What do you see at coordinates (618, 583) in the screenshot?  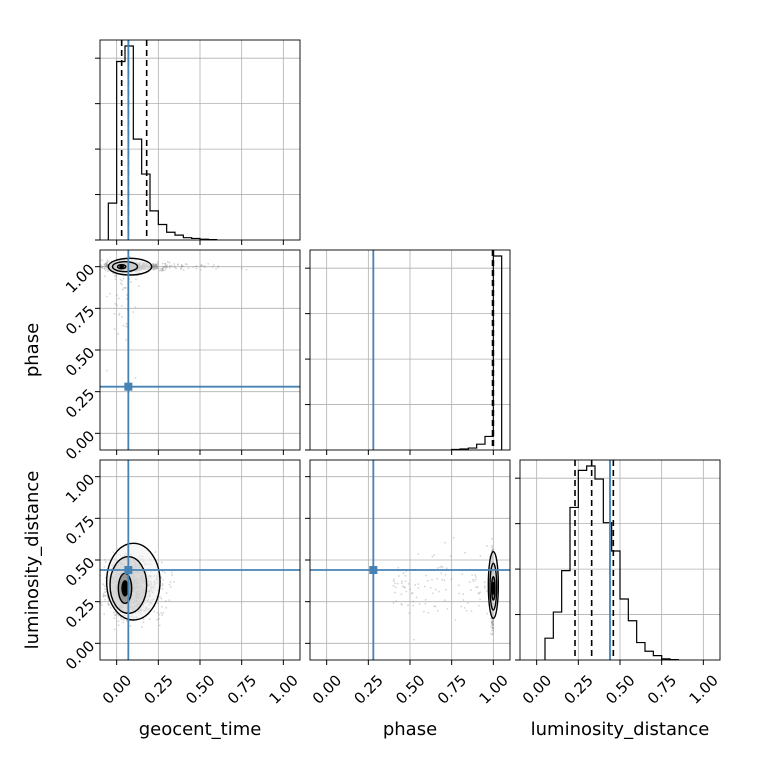 I see `histogram-panel-luminosity_distance: 0.00 0.25 0.50 0.75 1.00` at bounding box center [618, 583].